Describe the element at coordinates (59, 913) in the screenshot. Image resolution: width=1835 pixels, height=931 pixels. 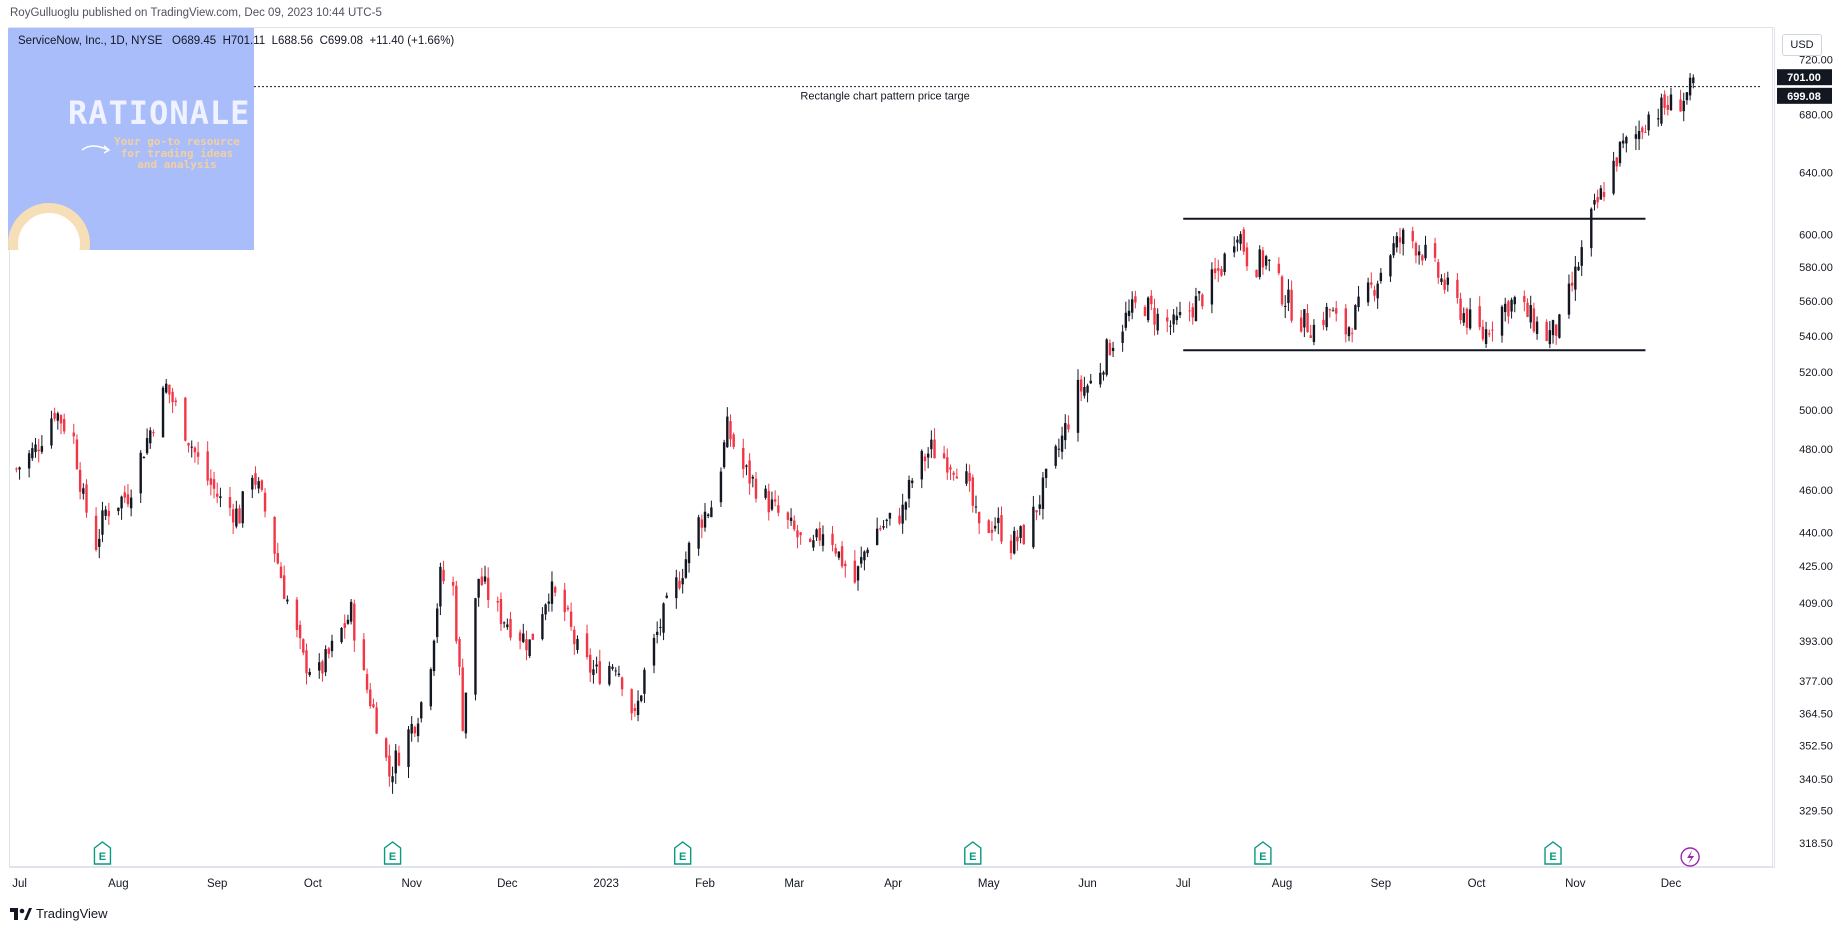
I see `tradingview-brand: TradingView` at that location.